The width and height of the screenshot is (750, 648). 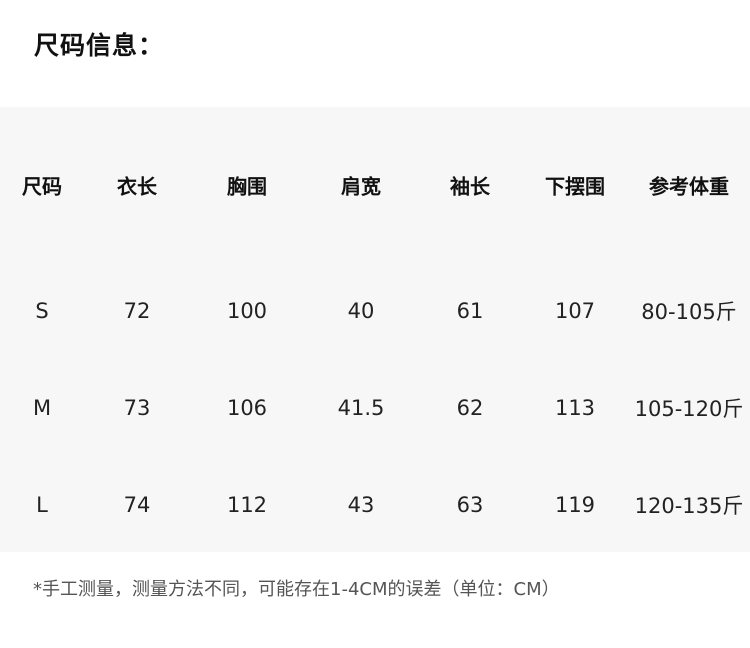 I want to click on column-header: 下摆围, so click(x=575, y=186).